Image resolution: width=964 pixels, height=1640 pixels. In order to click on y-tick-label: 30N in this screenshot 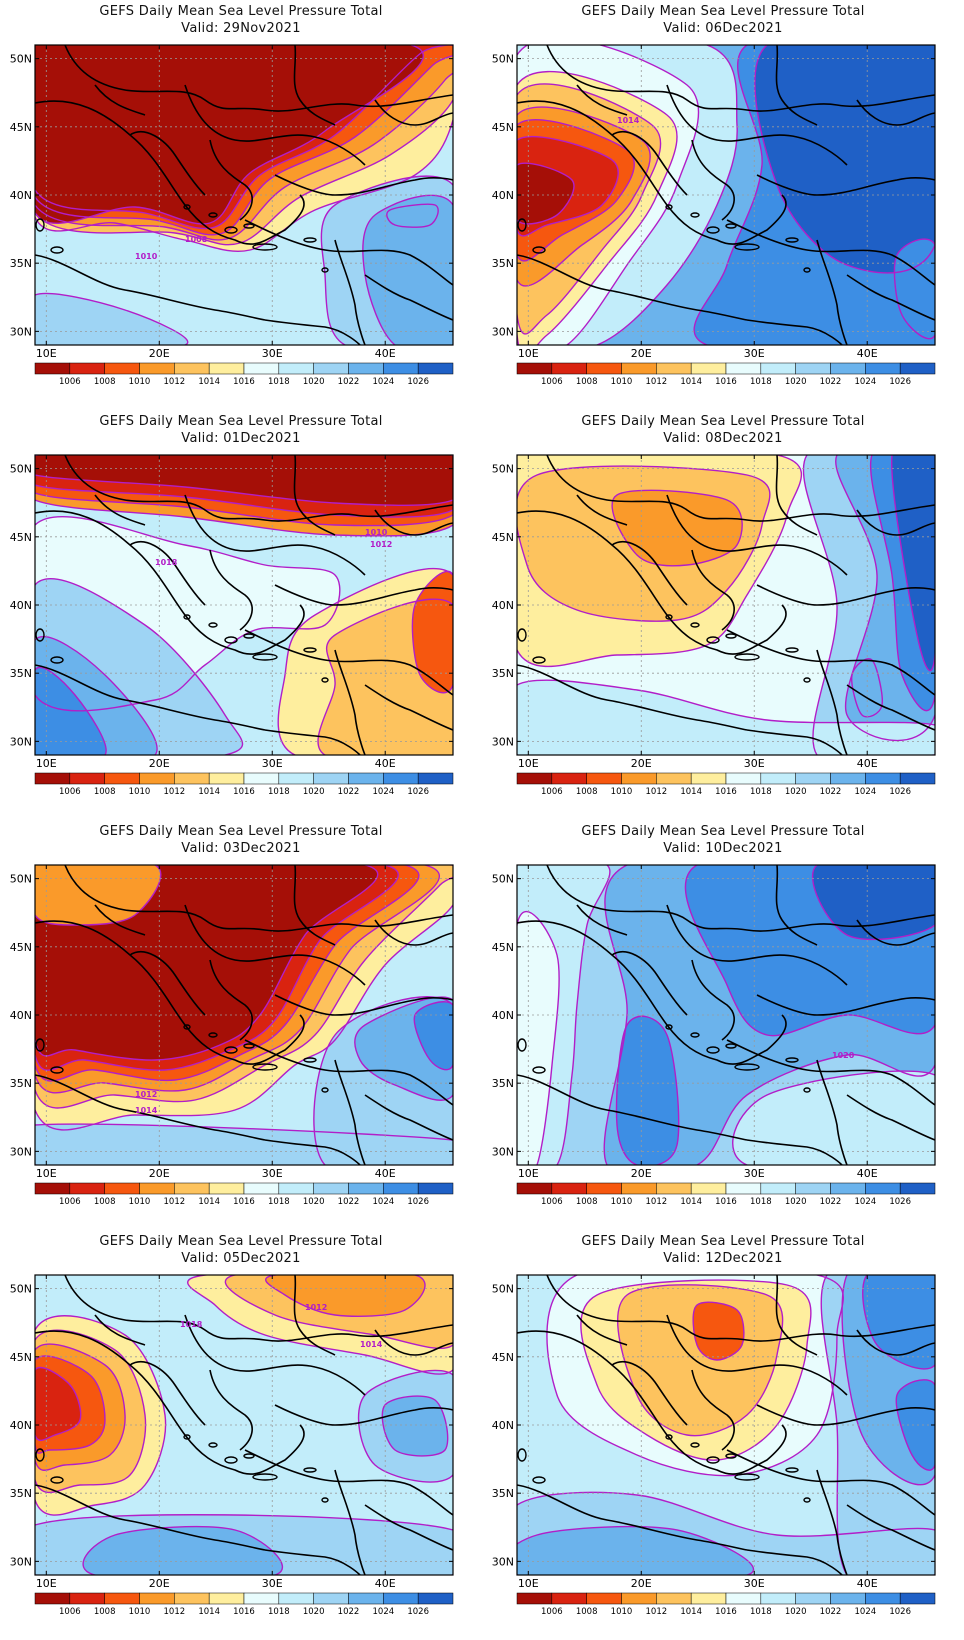, I will do `click(21, 1561)`.